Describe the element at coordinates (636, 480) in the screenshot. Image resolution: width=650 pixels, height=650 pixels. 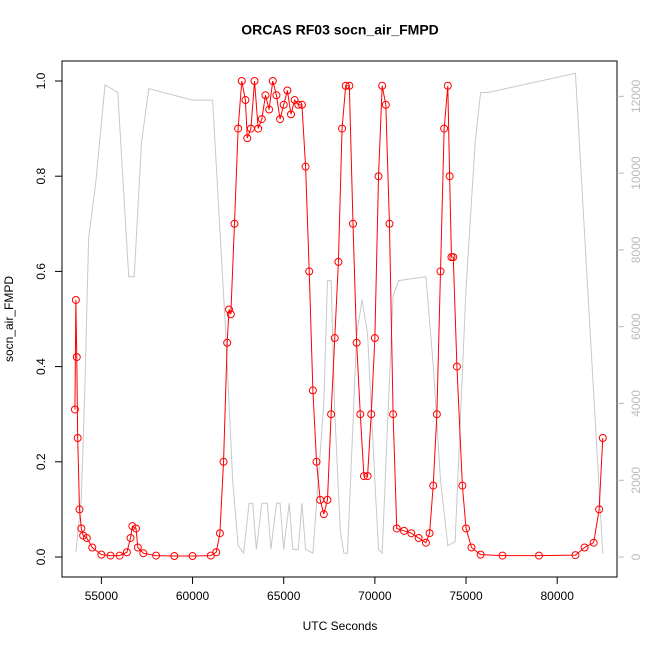
I see `y2-tick-label: 2000` at that location.